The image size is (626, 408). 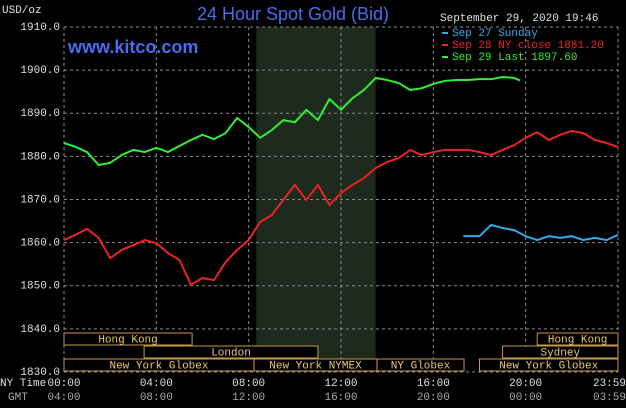 What do you see at coordinates (40, 373) in the screenshot?
I see `y-tick-label: 1830.0` at bounding box center [40, 373].